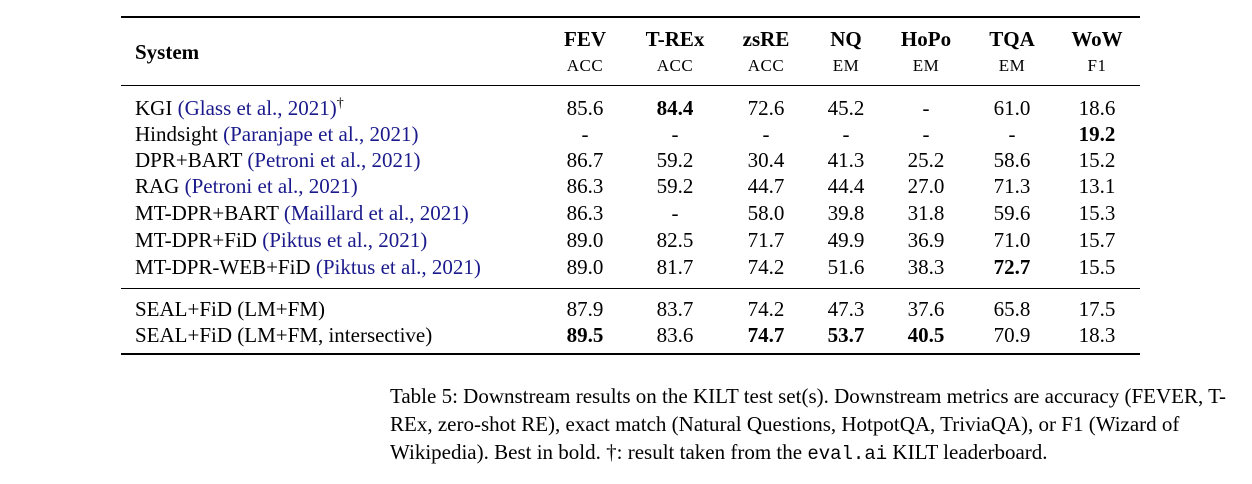 The width and height of the screenshot is (1252, 484). I want to click on system-label: SEAL+FiD (LM+FM), so click(230, 309).